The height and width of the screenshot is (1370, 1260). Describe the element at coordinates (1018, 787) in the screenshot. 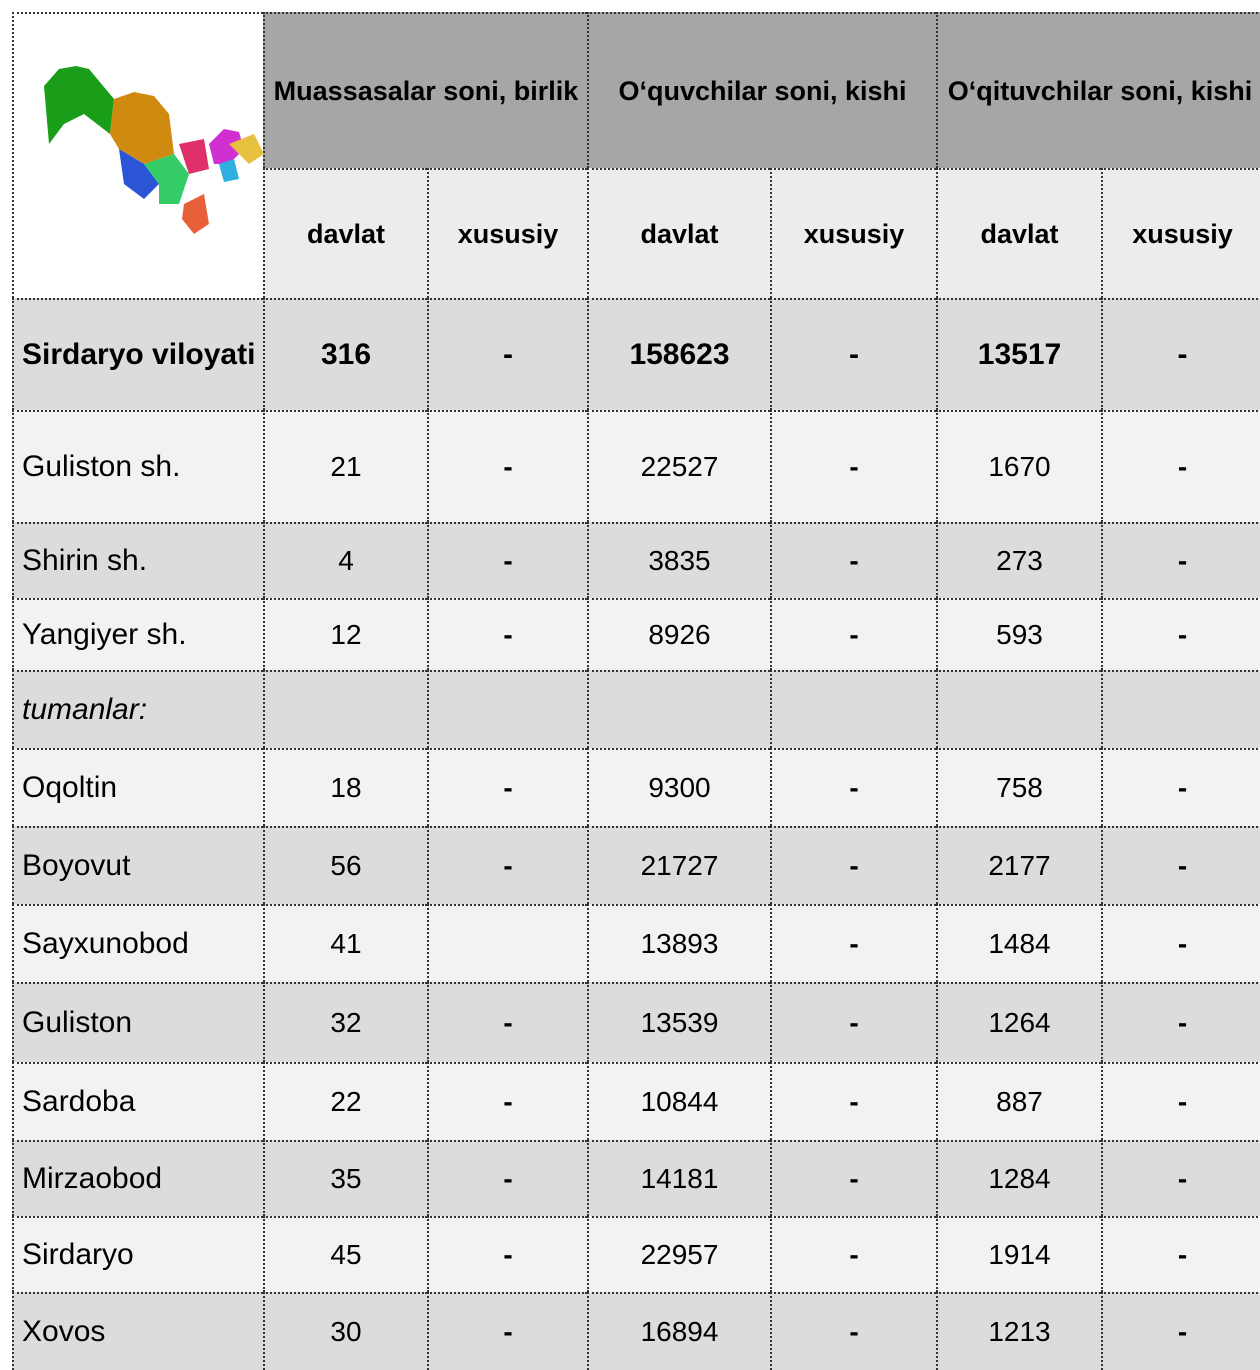

I see `data-cell: 758` at that location.